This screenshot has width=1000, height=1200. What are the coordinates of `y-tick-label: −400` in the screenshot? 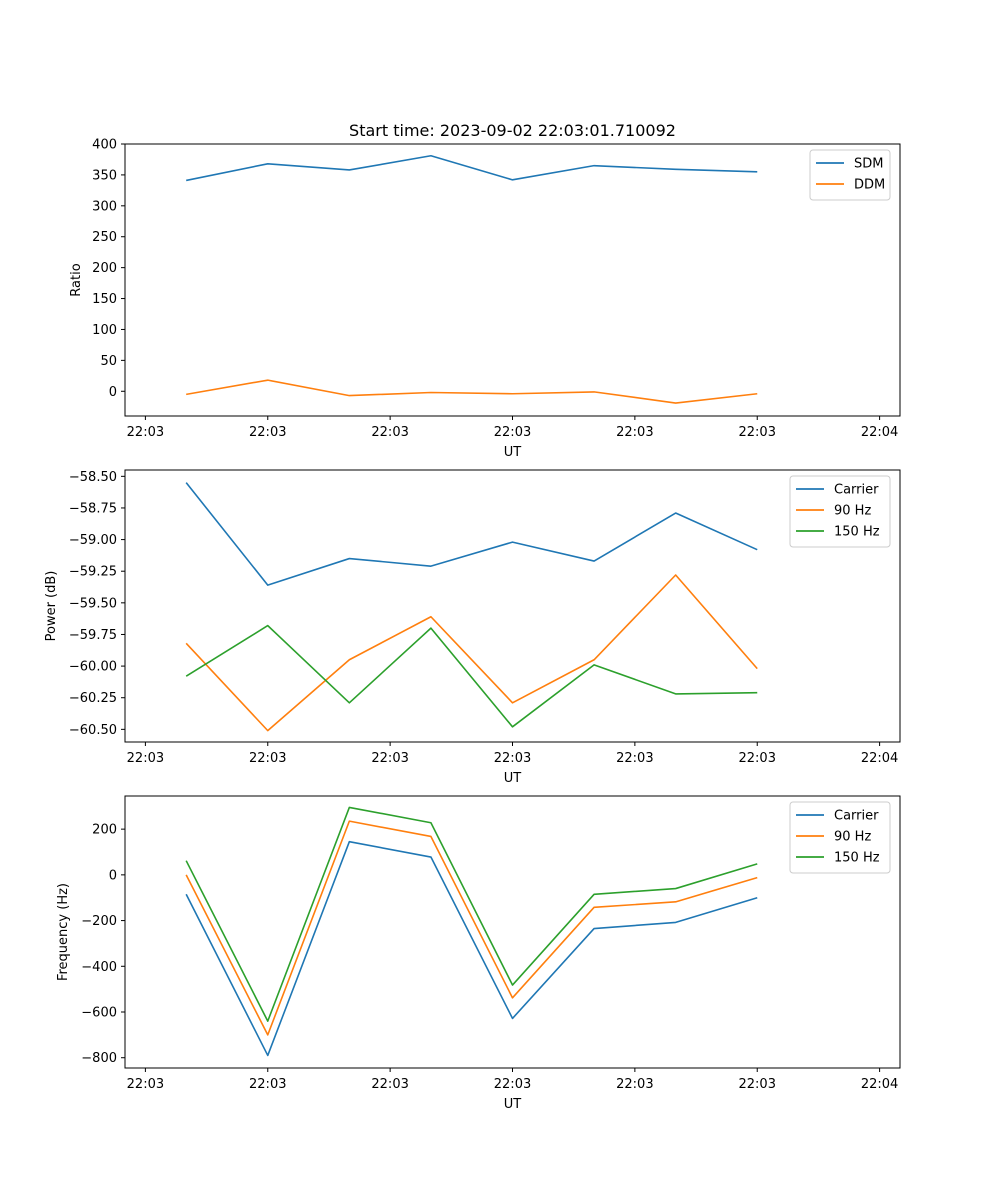 It's located at (99, 967).